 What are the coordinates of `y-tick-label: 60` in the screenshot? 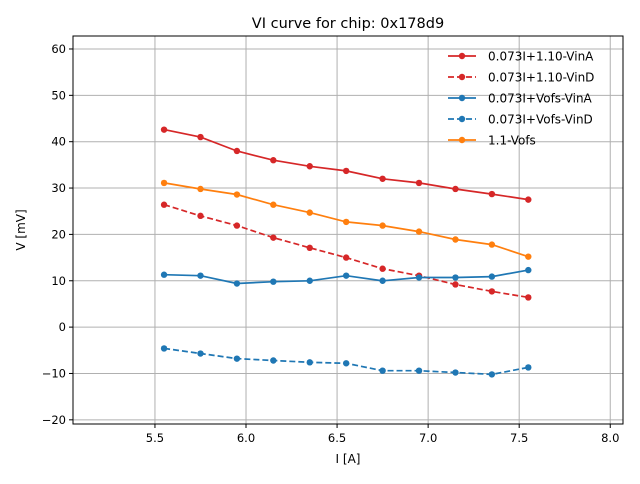 It's located at (58, 49).